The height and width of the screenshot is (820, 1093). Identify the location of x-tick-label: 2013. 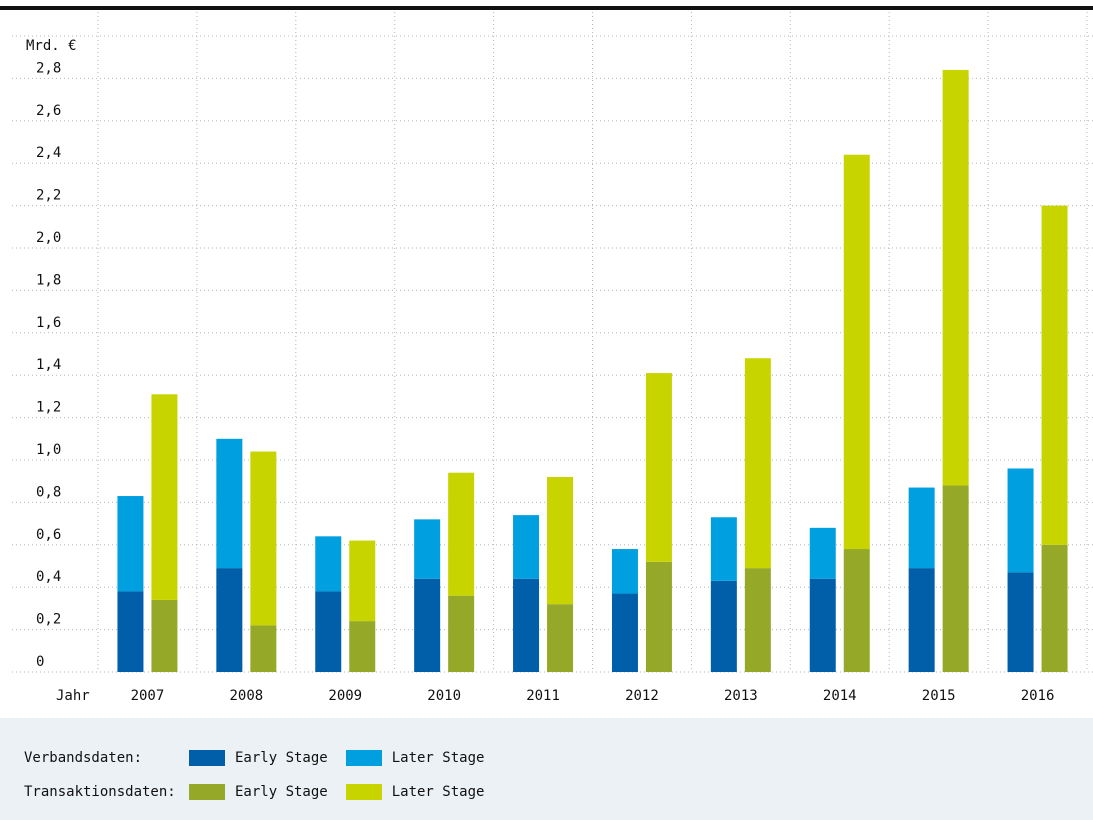
(741, 696).